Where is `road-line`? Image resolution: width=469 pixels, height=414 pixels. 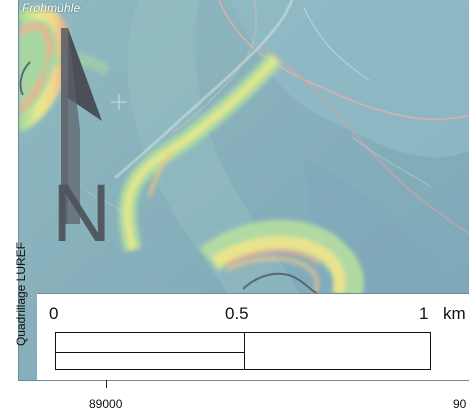
road-line is located at coordinates (214, 66).